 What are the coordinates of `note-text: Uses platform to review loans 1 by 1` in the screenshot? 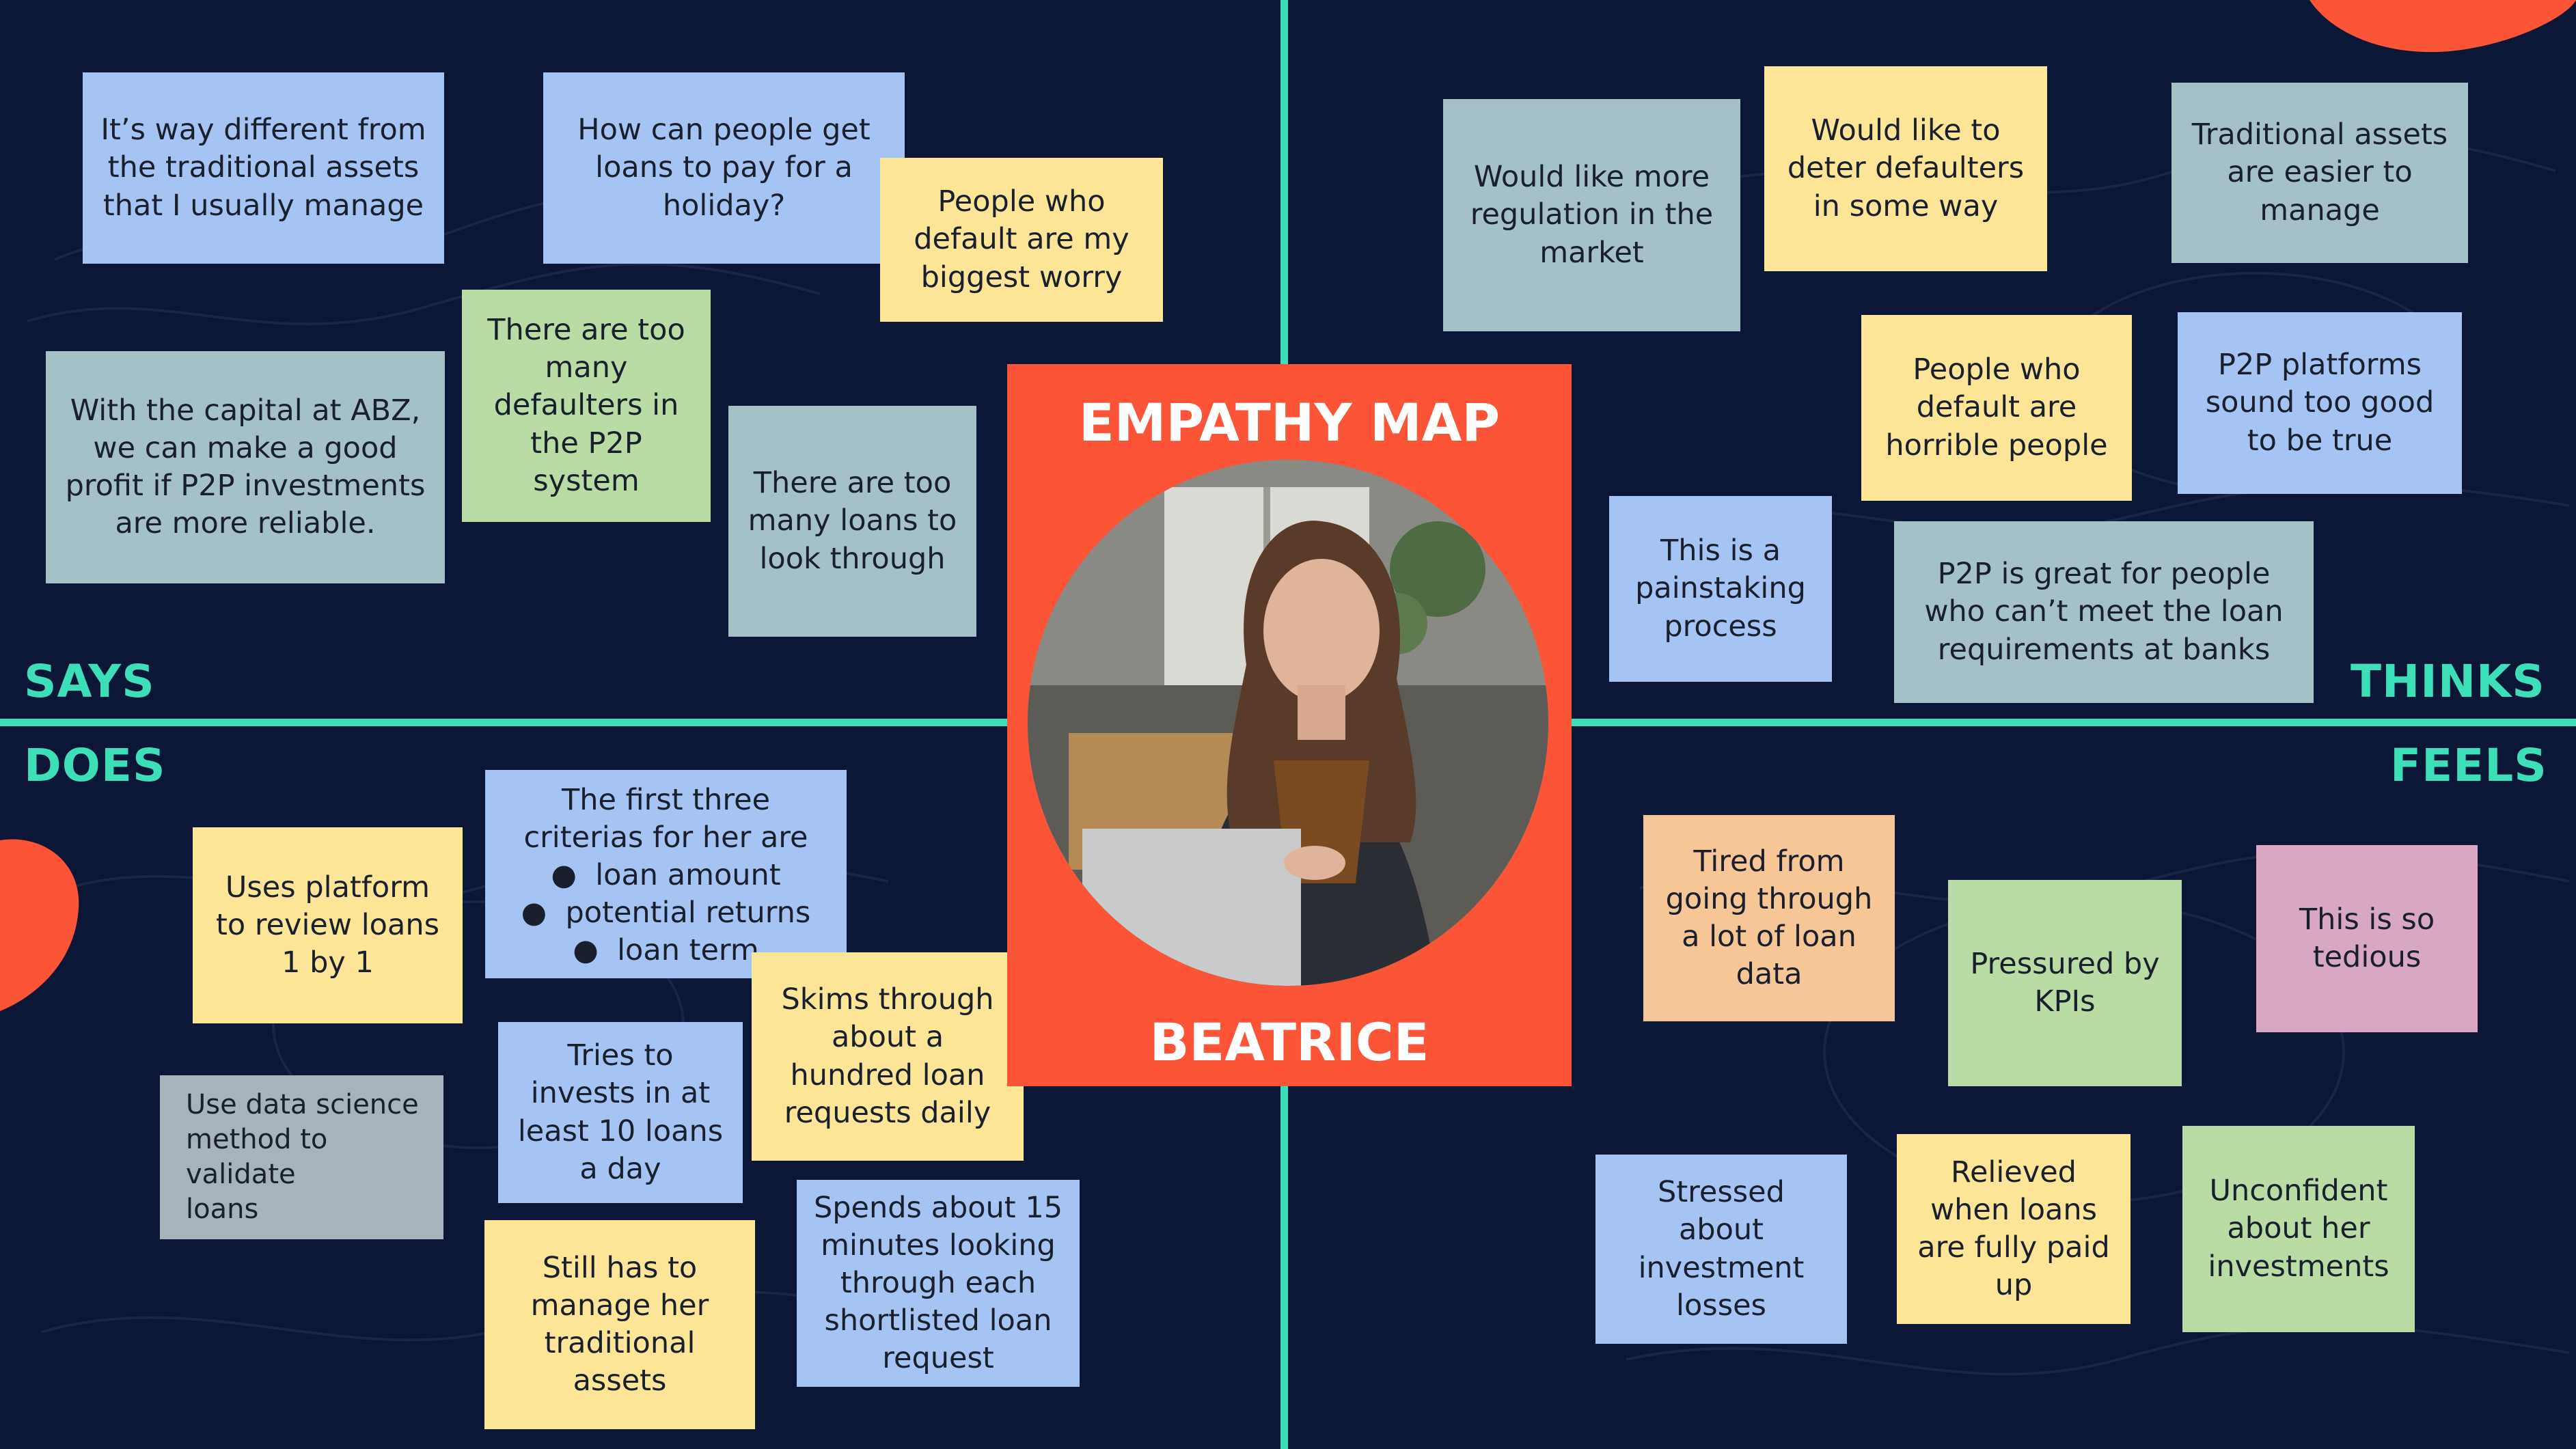 It's located at (327, 925).